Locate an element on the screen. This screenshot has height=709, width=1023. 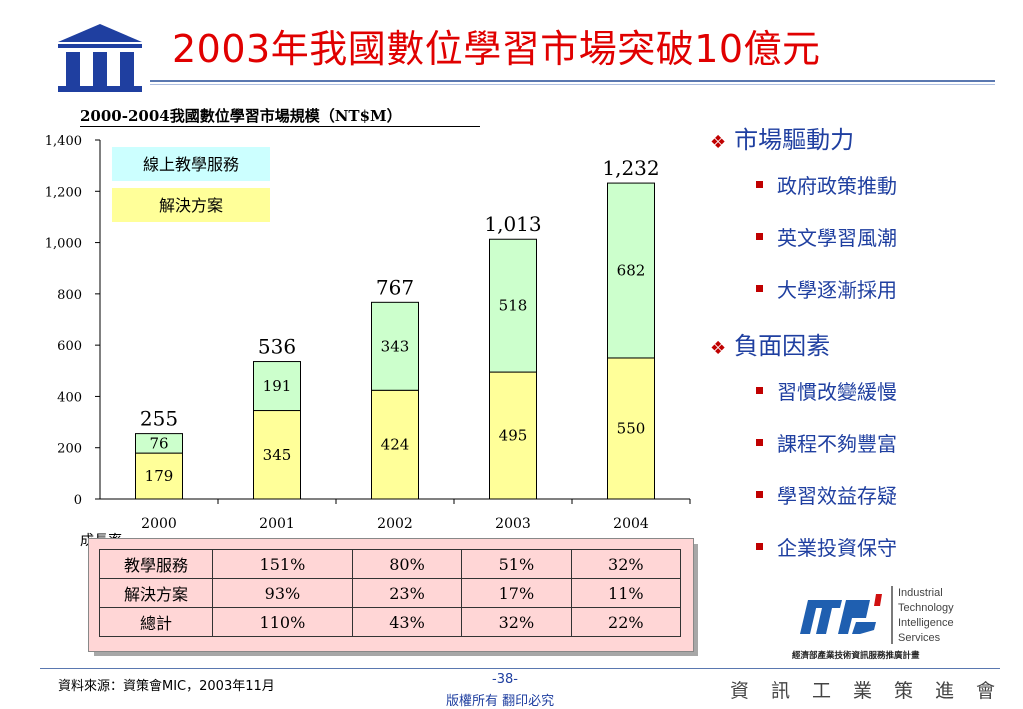
y-tick-label: 600 is located at coordinates (69, 346).